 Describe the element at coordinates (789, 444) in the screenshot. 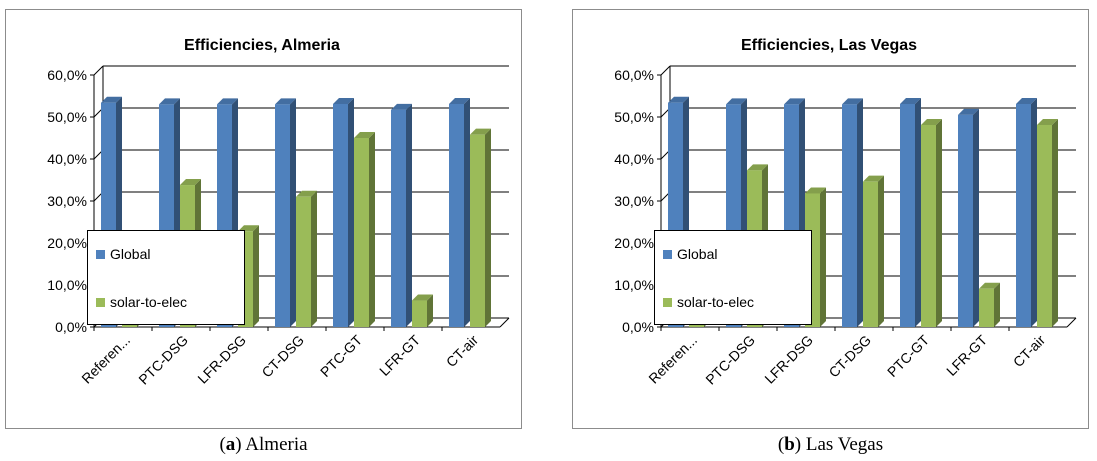

I see `caption-letter: b` at that location.